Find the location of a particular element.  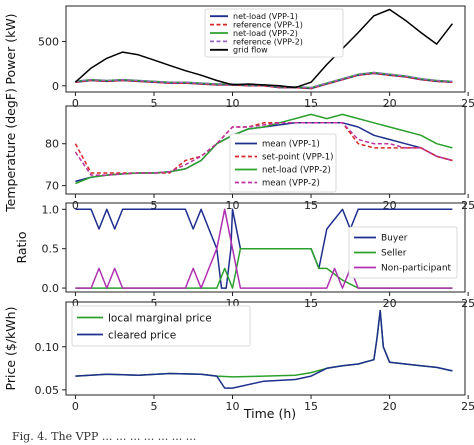

legend-label: Non-participant is located at coordinates (416, 269).